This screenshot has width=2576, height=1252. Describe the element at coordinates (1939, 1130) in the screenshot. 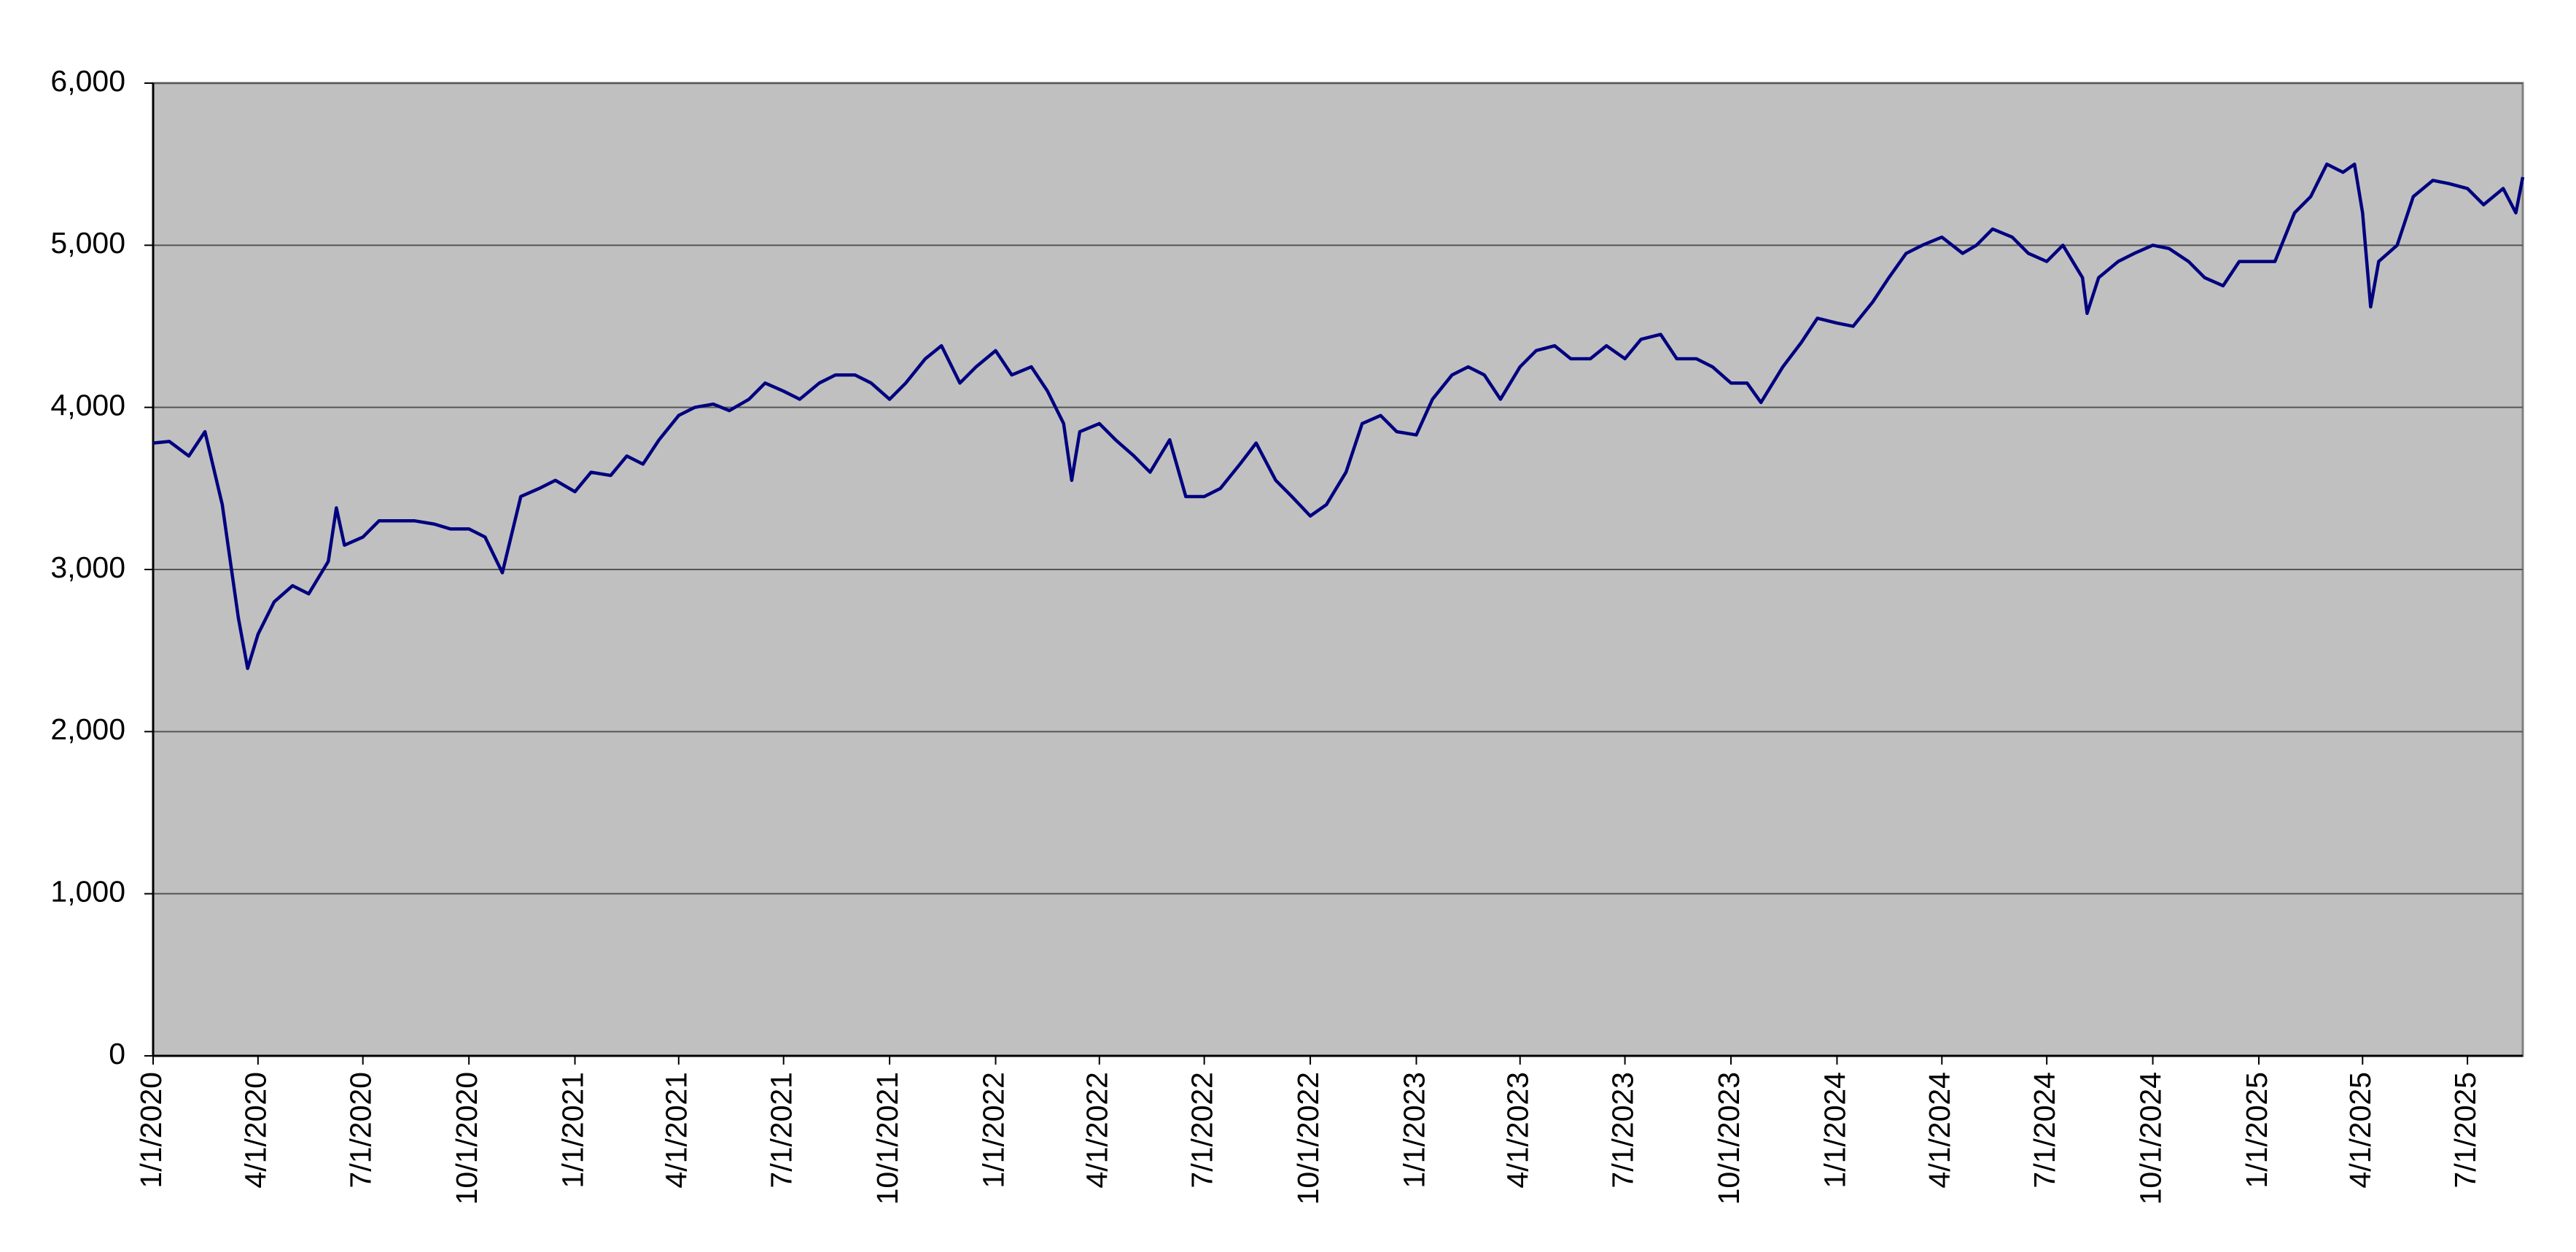

I see `x-tick-label: 4/1/2024` at that location.